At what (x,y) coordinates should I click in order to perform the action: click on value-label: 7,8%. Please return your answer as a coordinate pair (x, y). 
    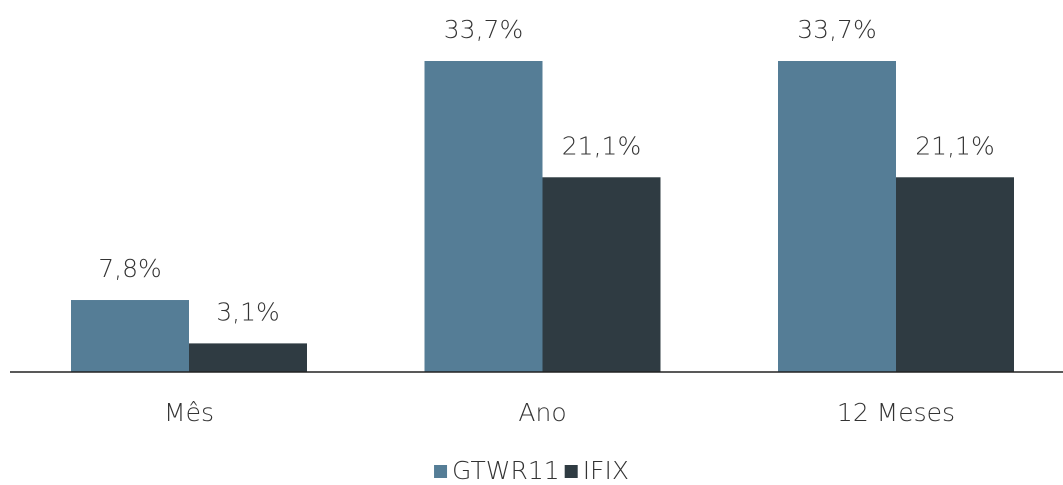
    Looking at the image, I should click on (130, 268).